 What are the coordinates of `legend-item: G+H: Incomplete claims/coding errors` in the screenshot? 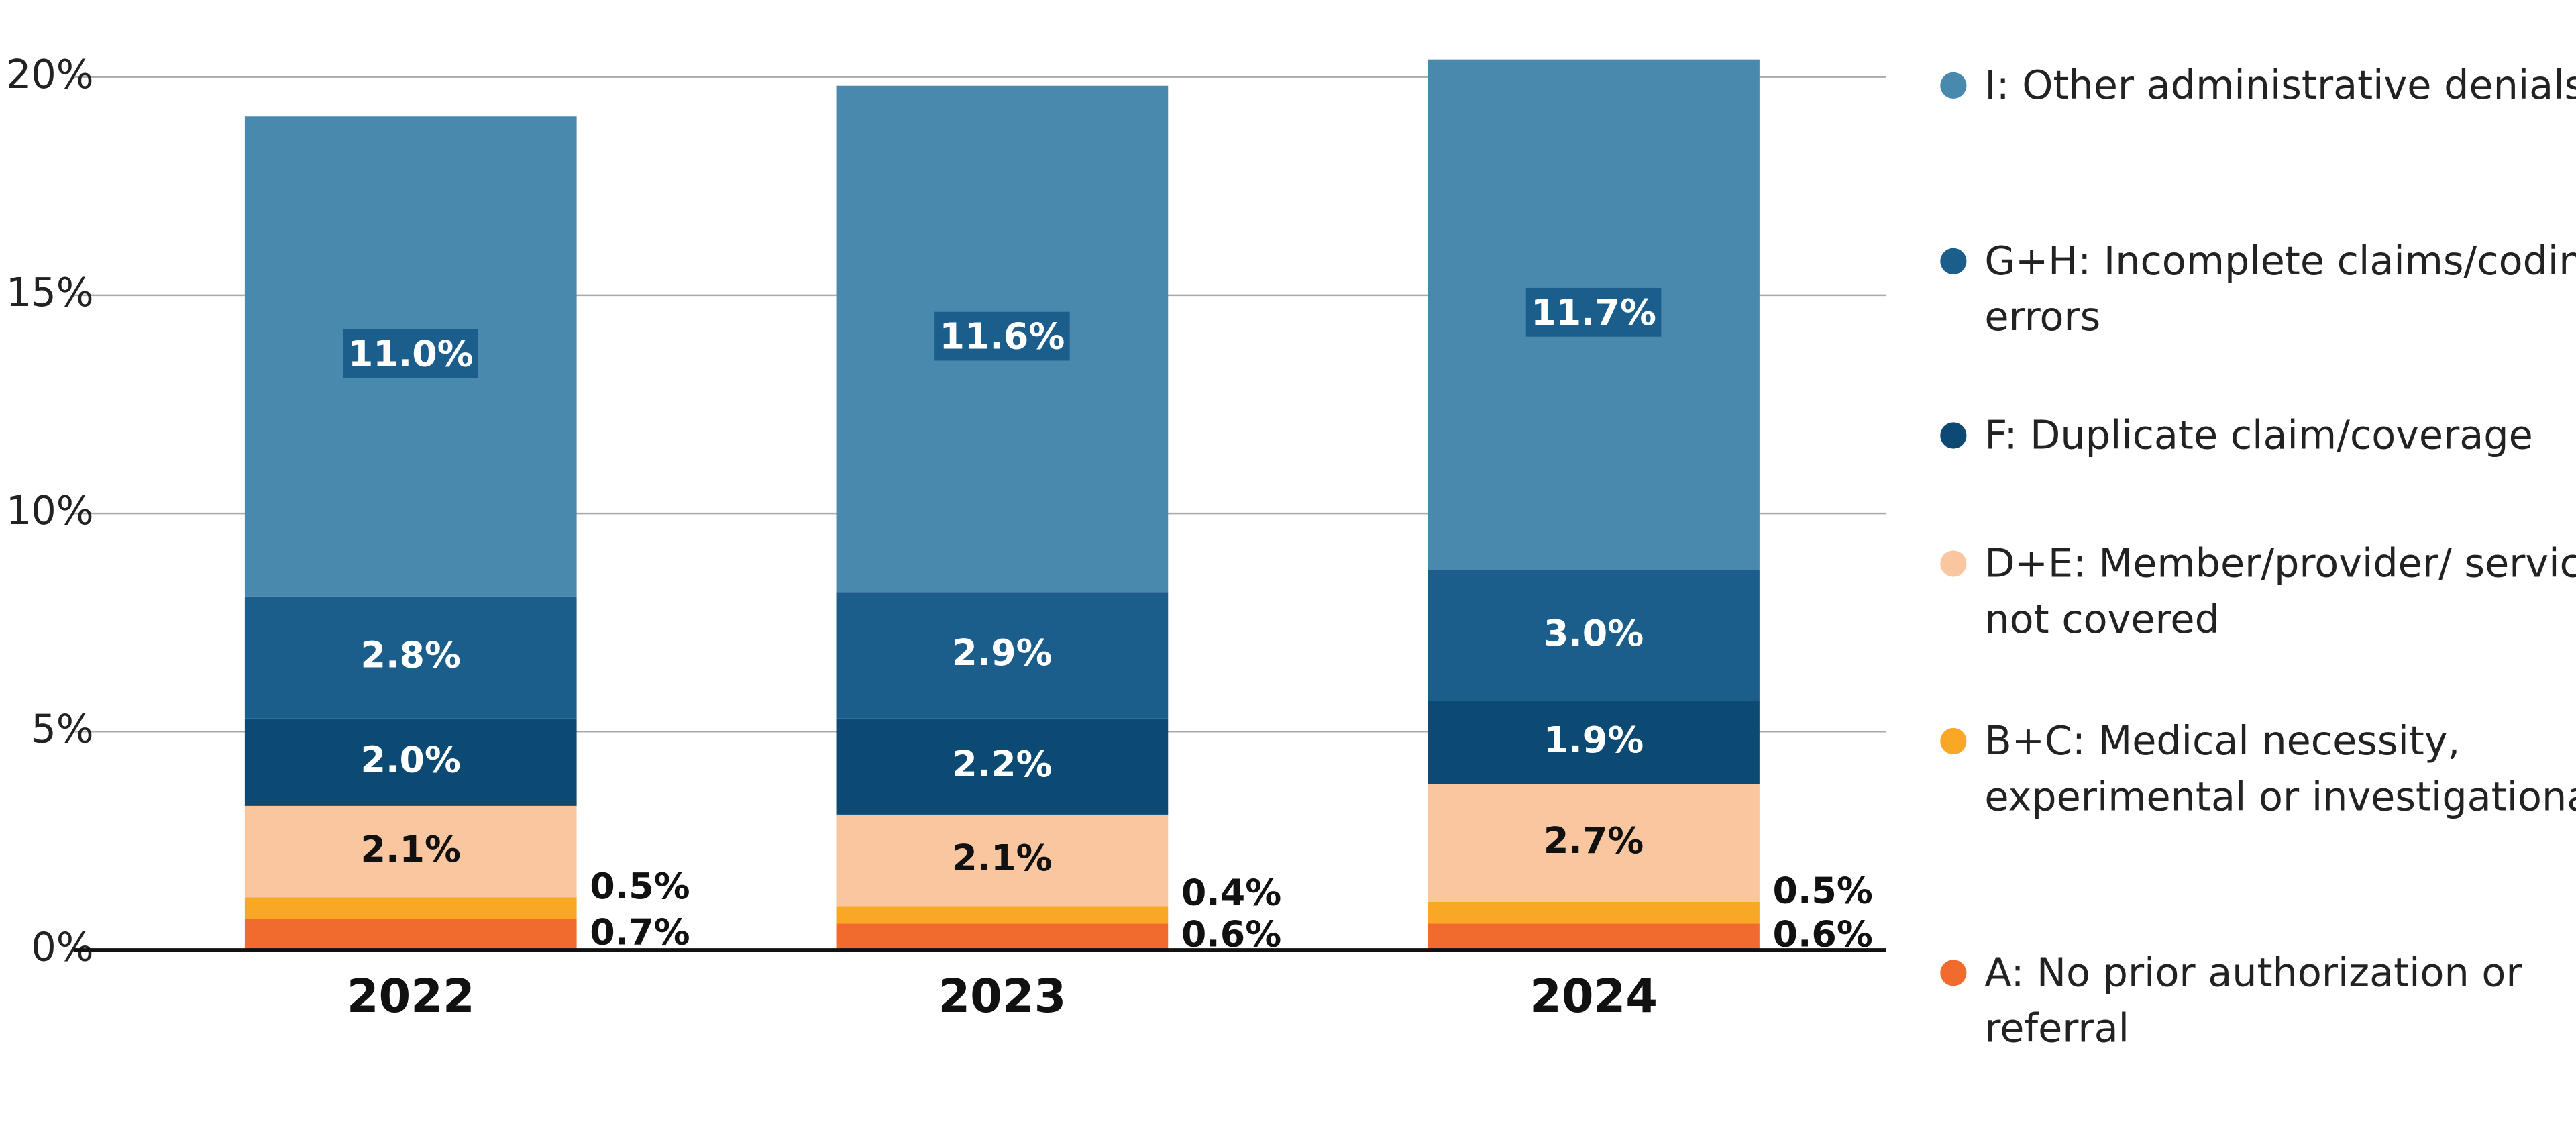 It's located at (2257, 290).